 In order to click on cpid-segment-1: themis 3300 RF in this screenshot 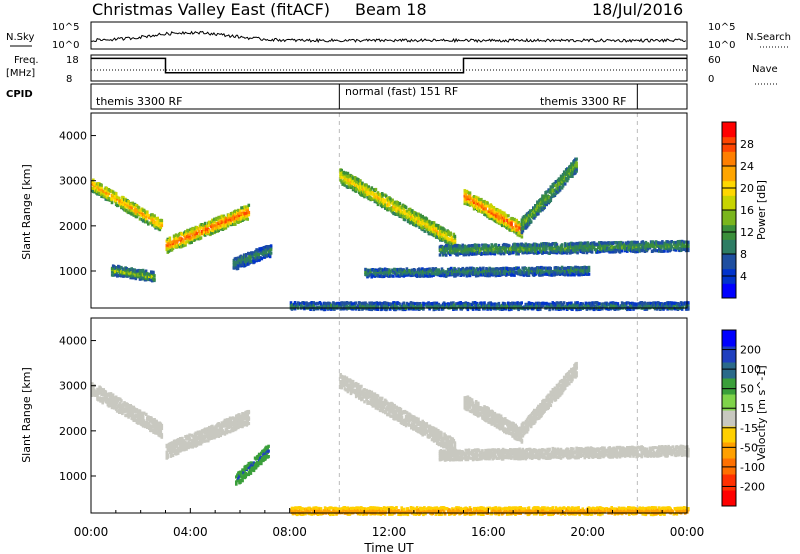, I will do `click(139, 101)`.